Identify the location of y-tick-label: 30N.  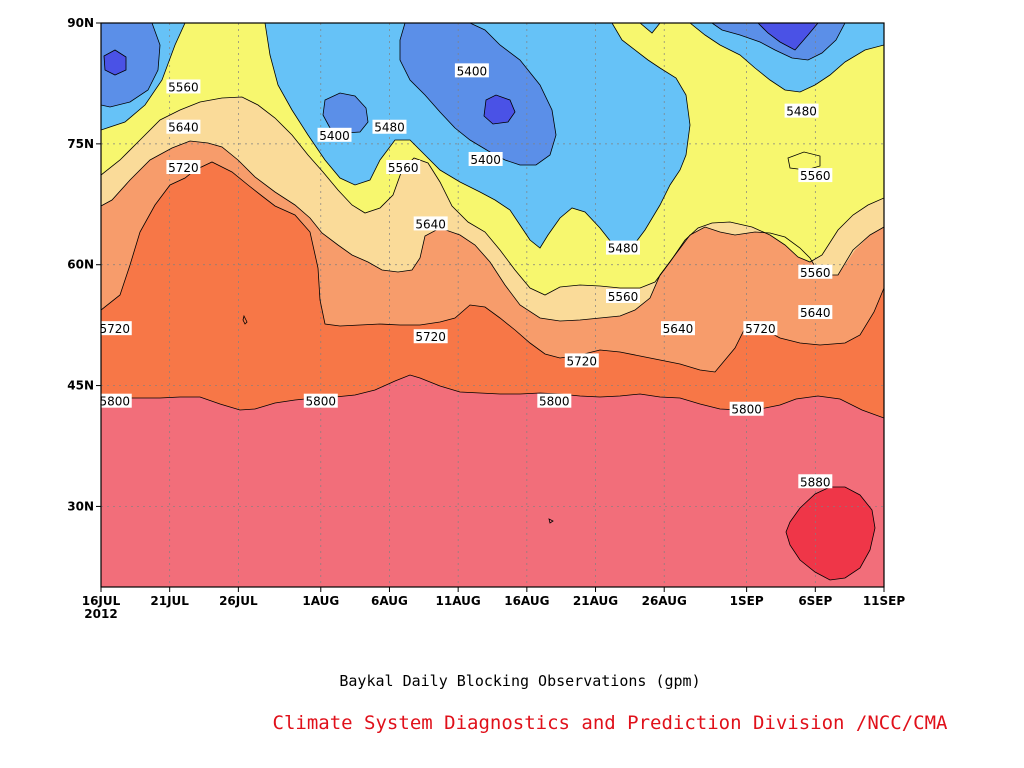
(80, 506).